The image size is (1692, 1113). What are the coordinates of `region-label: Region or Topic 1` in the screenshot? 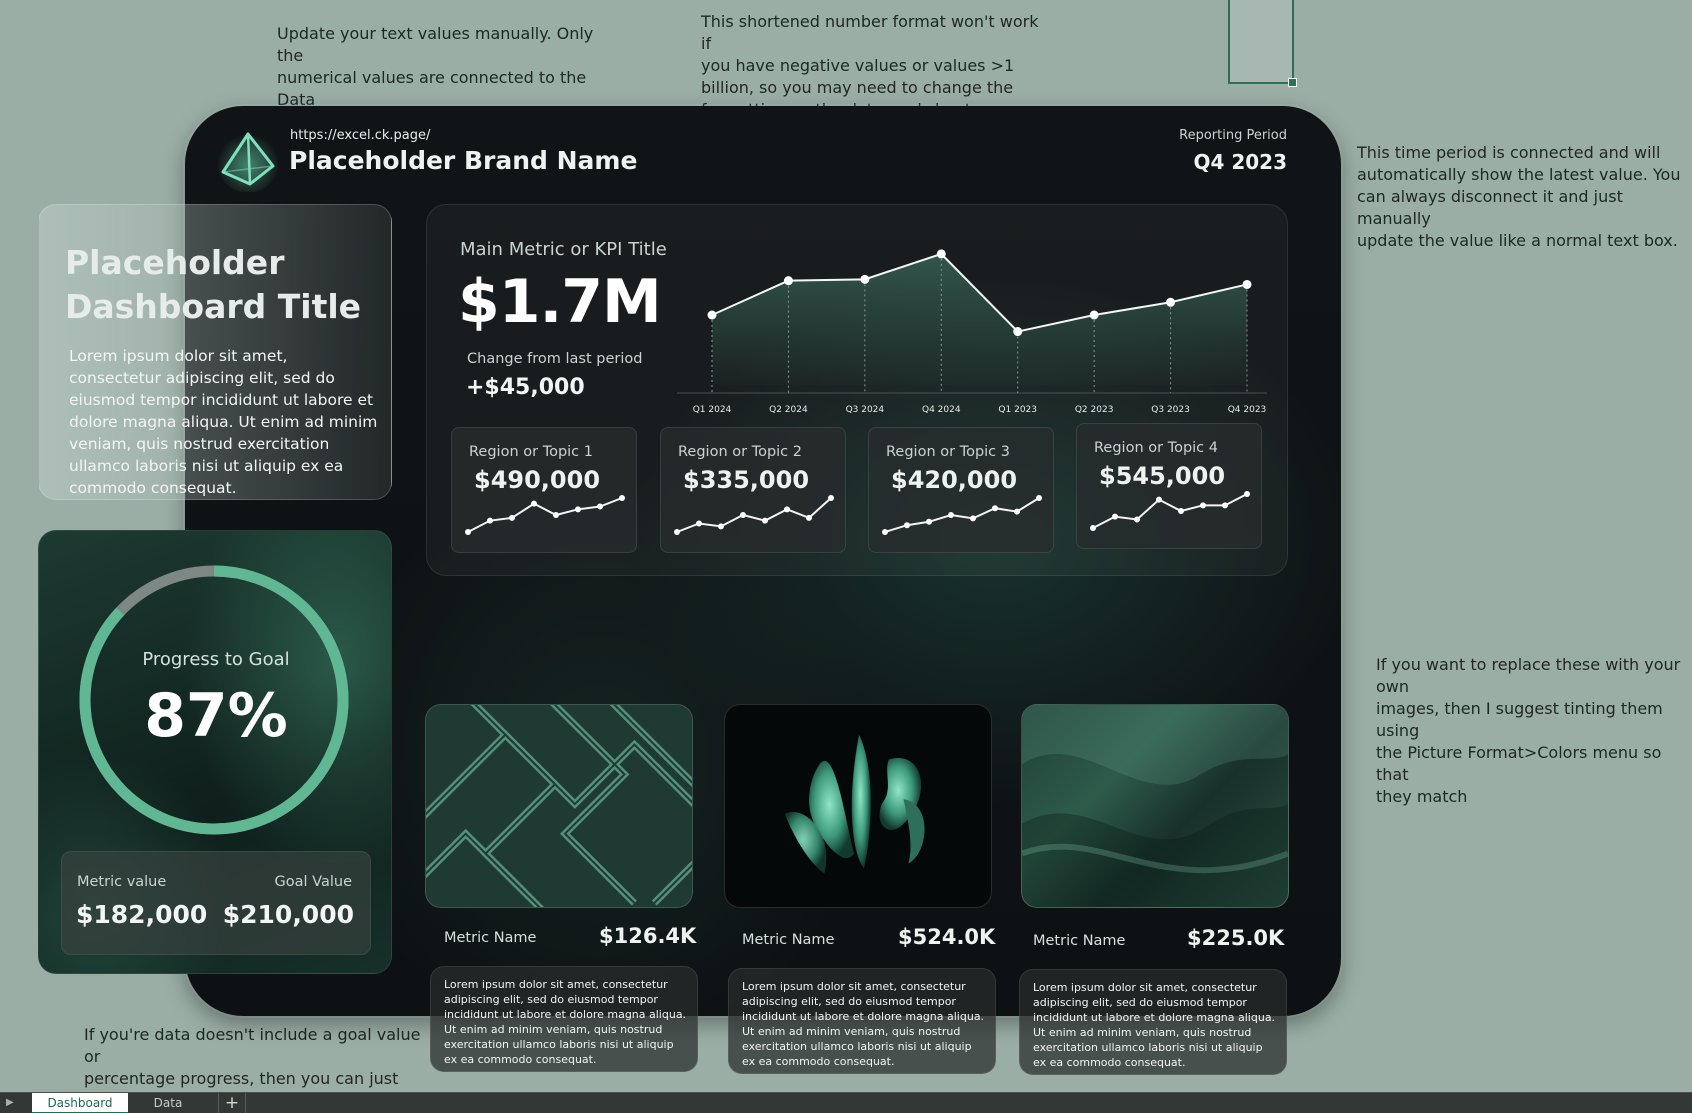 It's located at (531, 452).